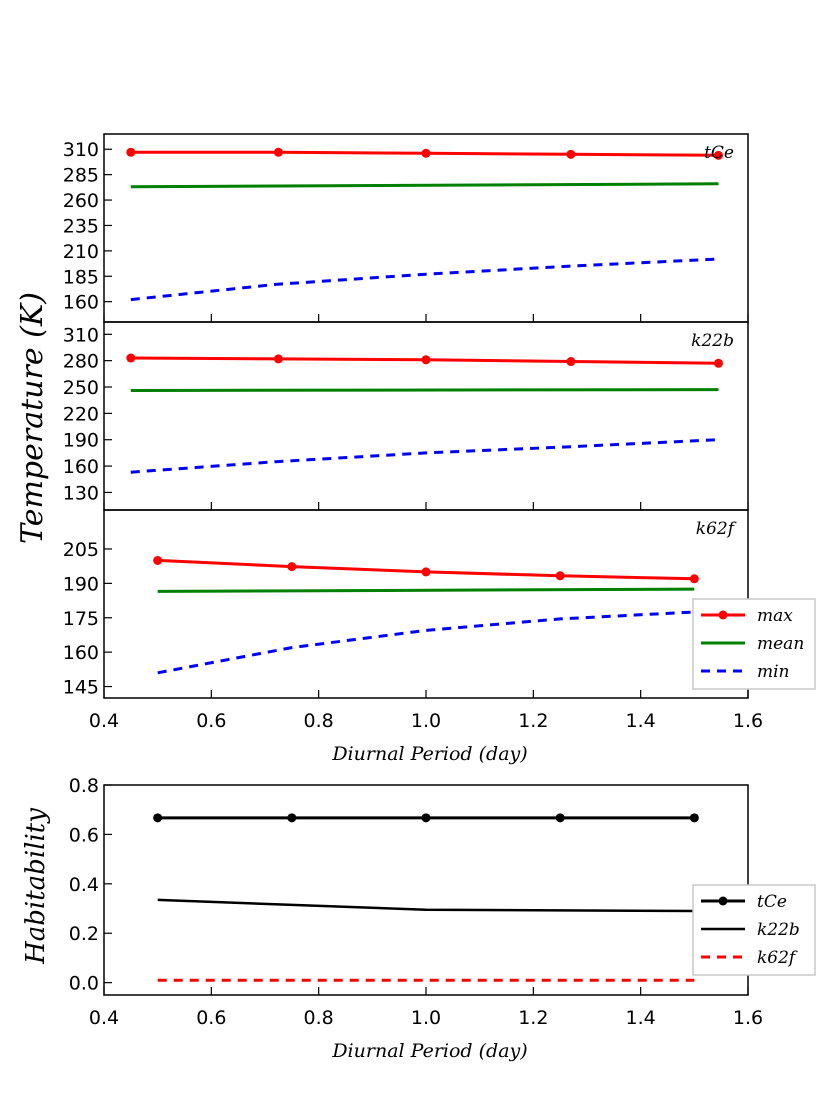 The image size is (831, 1119). I want to click on y-tick-label: 220, so click(81, 414).